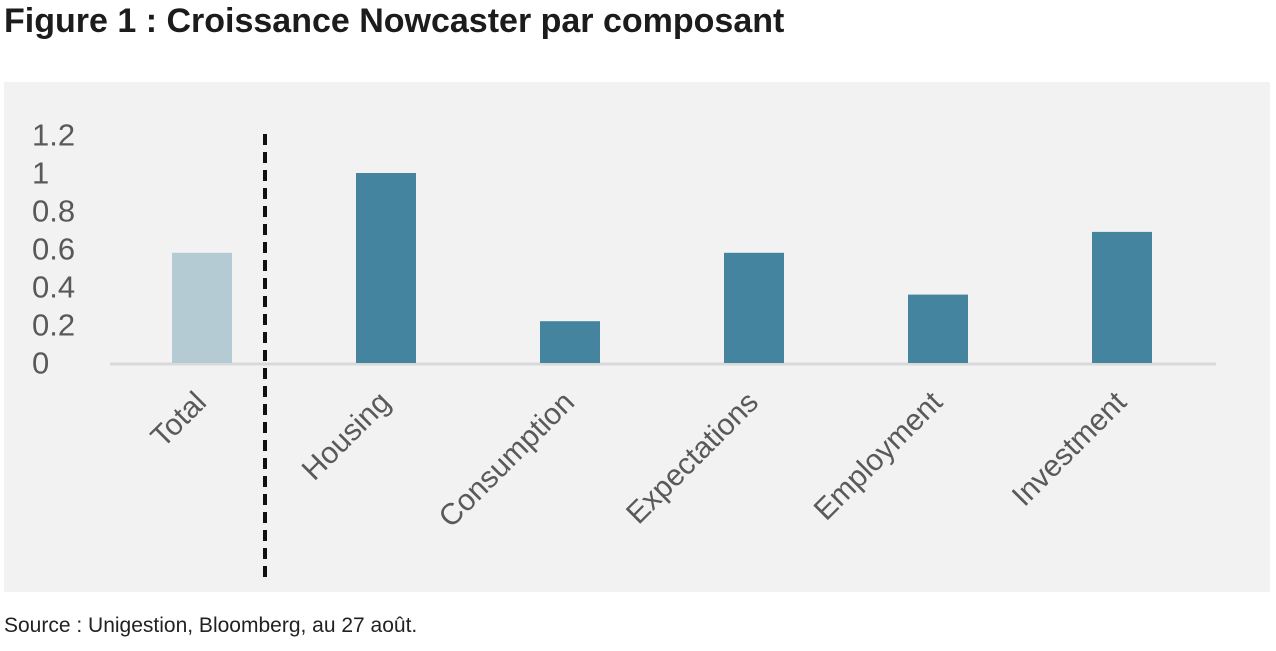 The image size is (1276, 651). I want to click on bar-total, so click(202, 307).